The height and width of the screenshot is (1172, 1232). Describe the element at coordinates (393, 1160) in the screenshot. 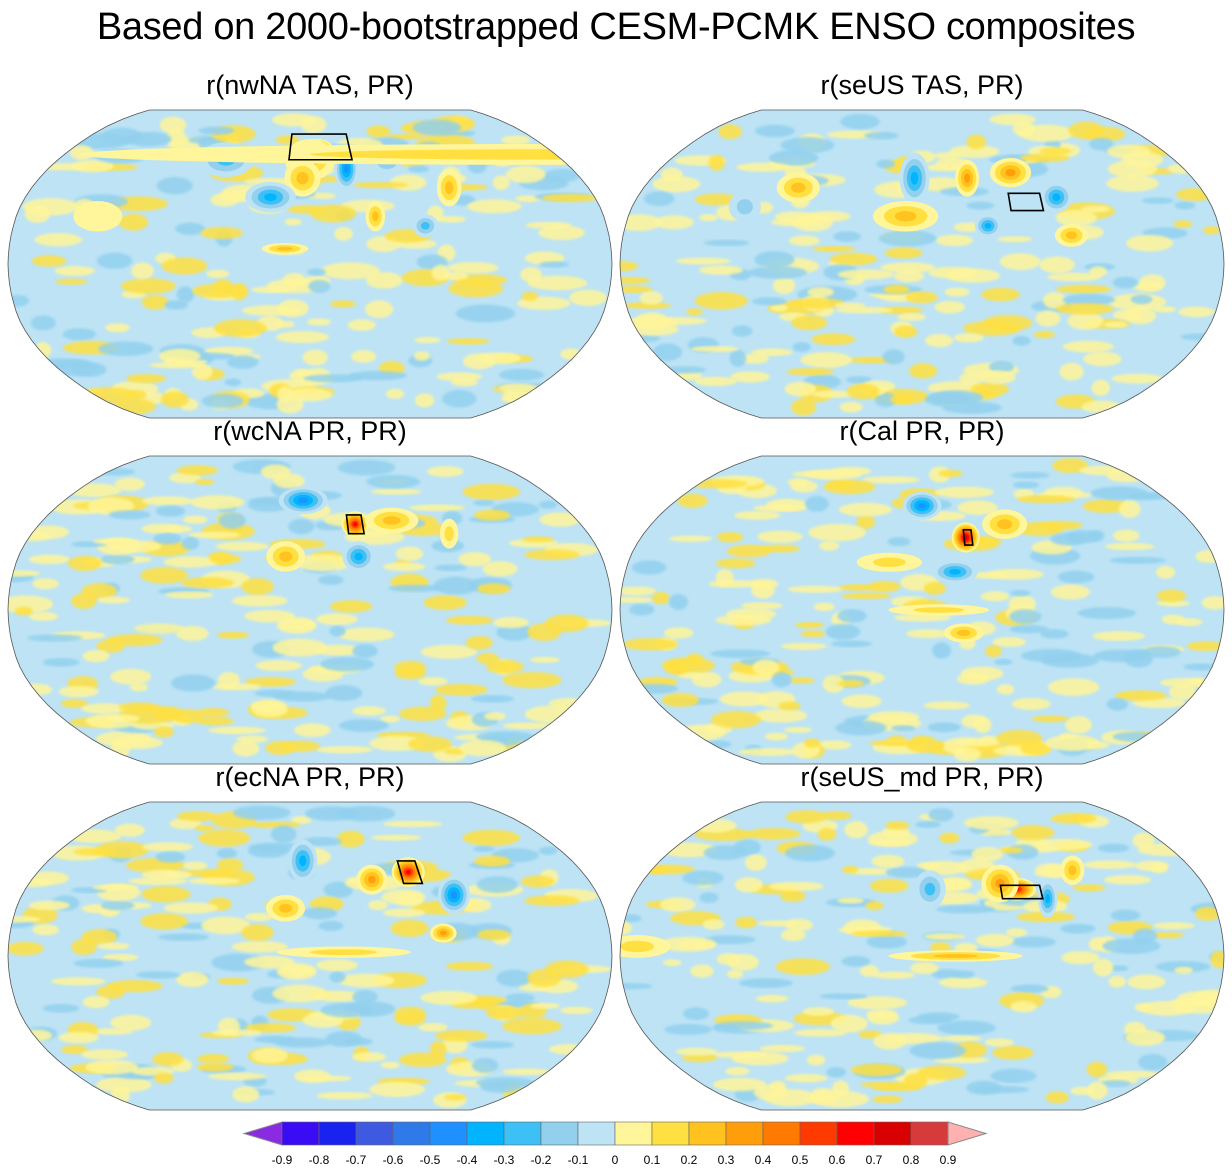

I see `colorbar-tick-label: -0.6` at that location.